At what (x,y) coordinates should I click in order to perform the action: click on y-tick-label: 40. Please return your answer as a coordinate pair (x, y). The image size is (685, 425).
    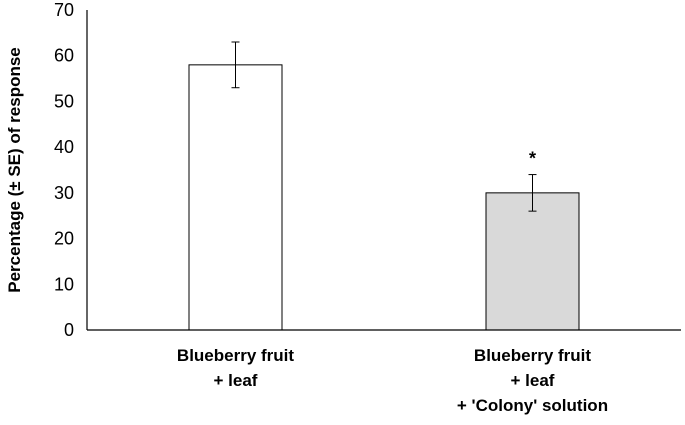
    Looking at the image, I should click on (64, 147).